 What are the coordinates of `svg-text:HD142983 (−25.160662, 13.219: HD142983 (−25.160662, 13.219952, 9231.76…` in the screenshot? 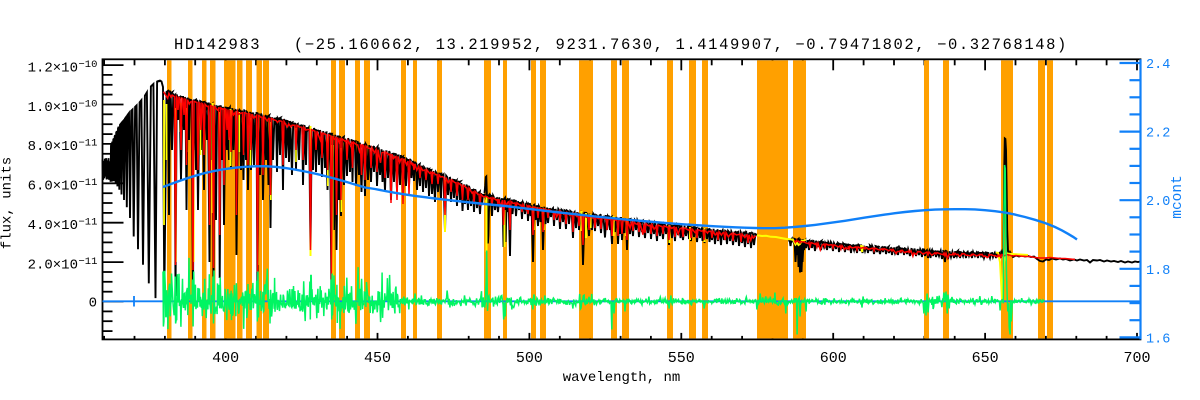 It's located at (621, 45).